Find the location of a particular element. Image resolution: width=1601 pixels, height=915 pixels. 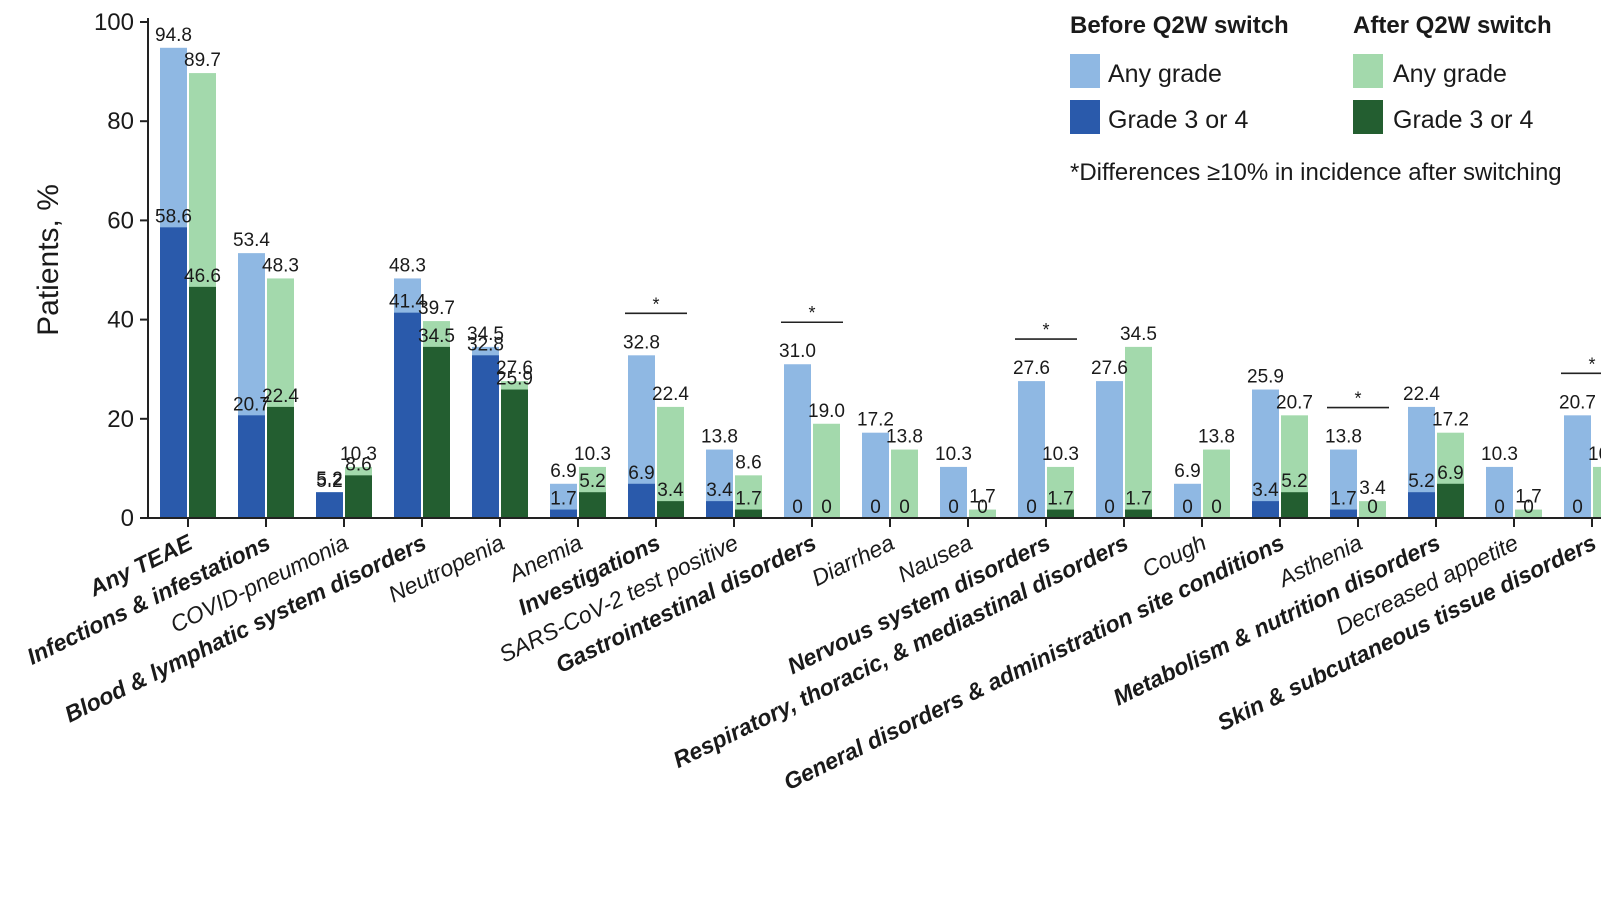

category-group: 6.910.3 1.75.2 is located at coordinates (580, 481).